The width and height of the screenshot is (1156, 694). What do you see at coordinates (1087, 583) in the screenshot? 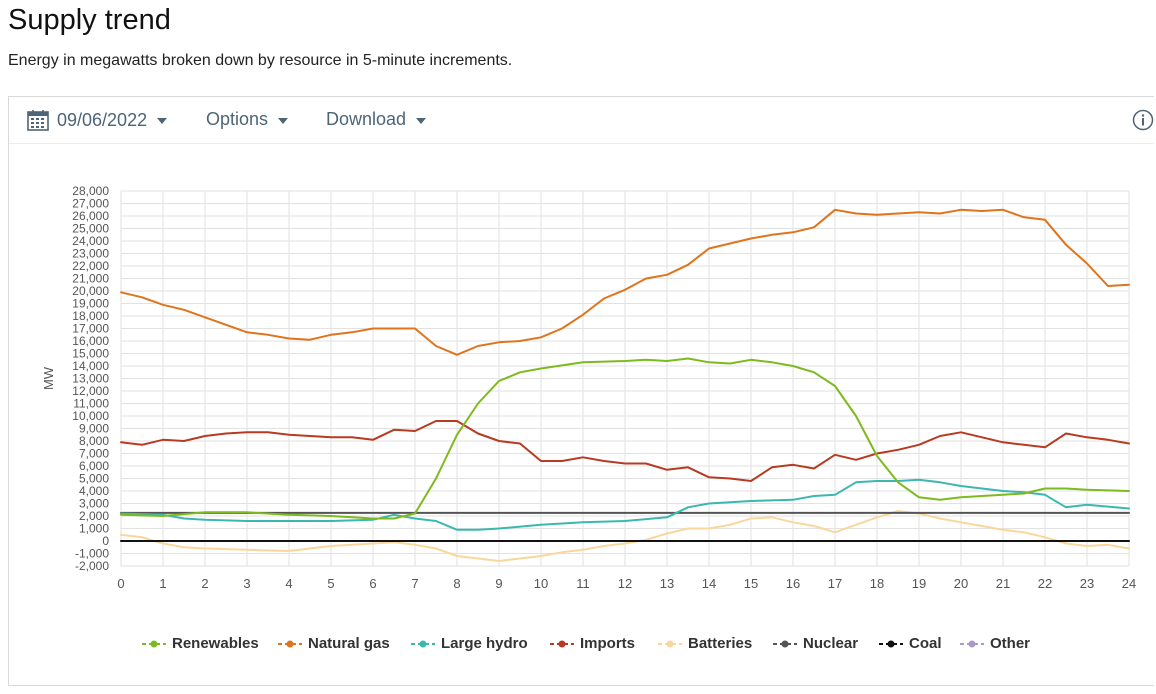
I see `x-tick-label: 23` at bounding box center [1087, 583].